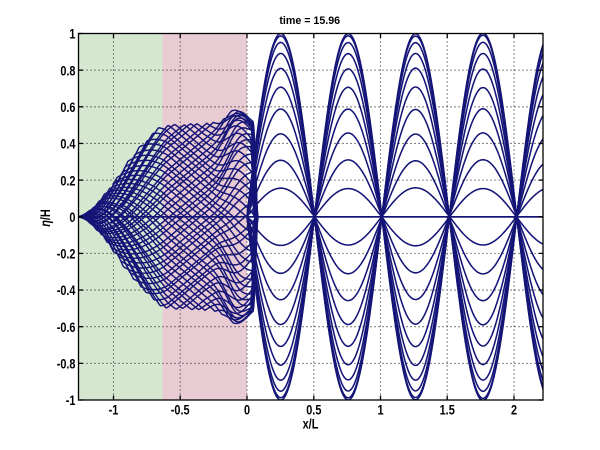 Image resolution: width=600 pixels, height=450 pixels. I want to click on svg-text: x/L, so click(311, 424).